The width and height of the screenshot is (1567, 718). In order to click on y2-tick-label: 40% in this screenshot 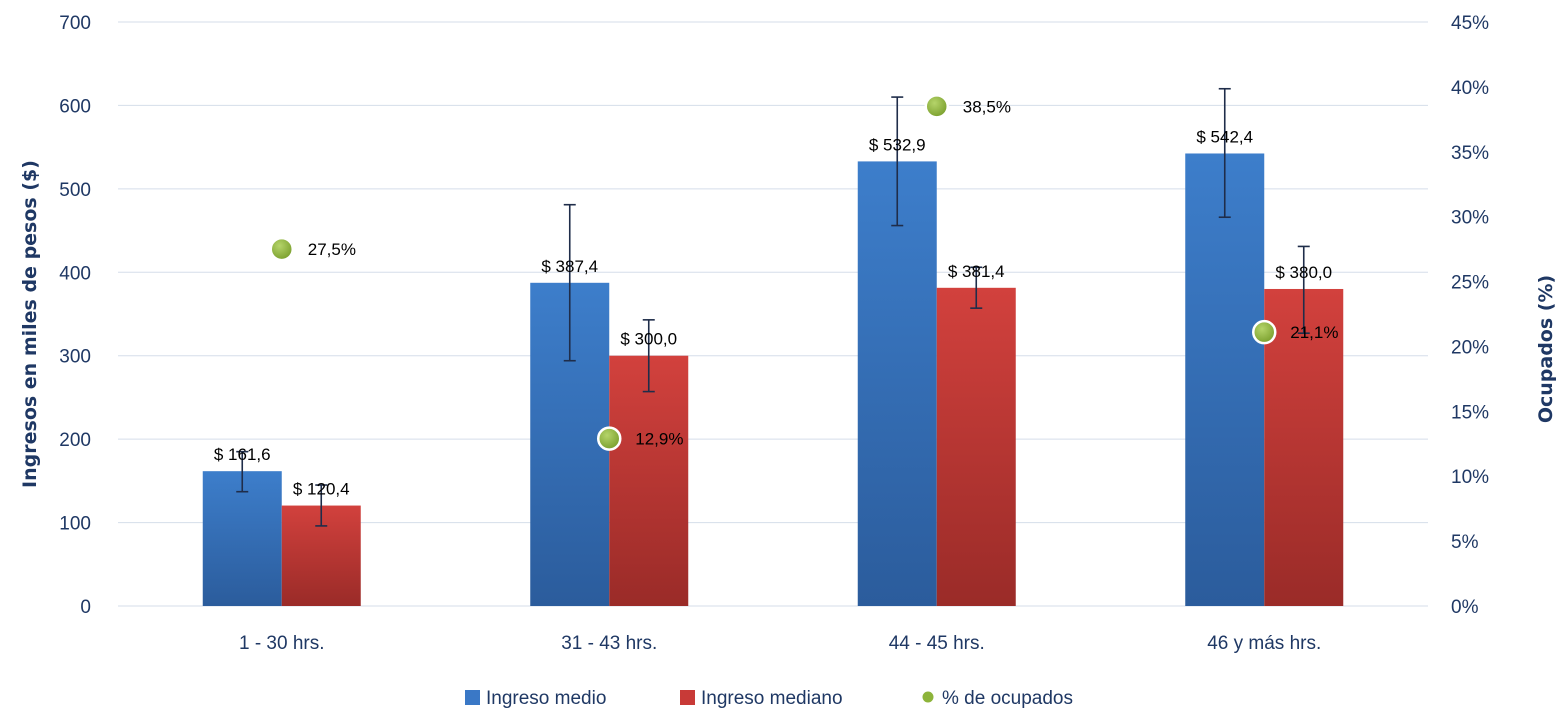, I will do `click(1470, 88)`.